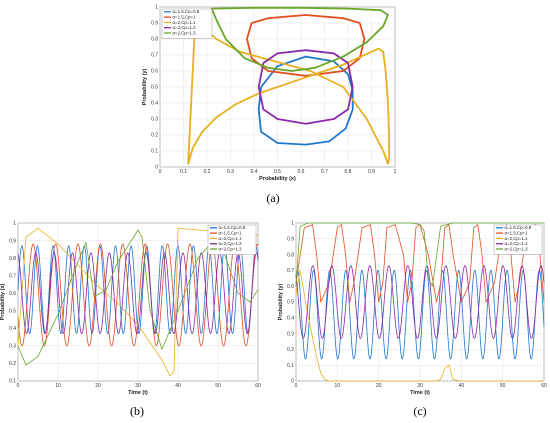 Image resolution: width=550 pixels, height=423 pixels. I want to click on y-axis-label-b: Probability (x), so click(3, 301).